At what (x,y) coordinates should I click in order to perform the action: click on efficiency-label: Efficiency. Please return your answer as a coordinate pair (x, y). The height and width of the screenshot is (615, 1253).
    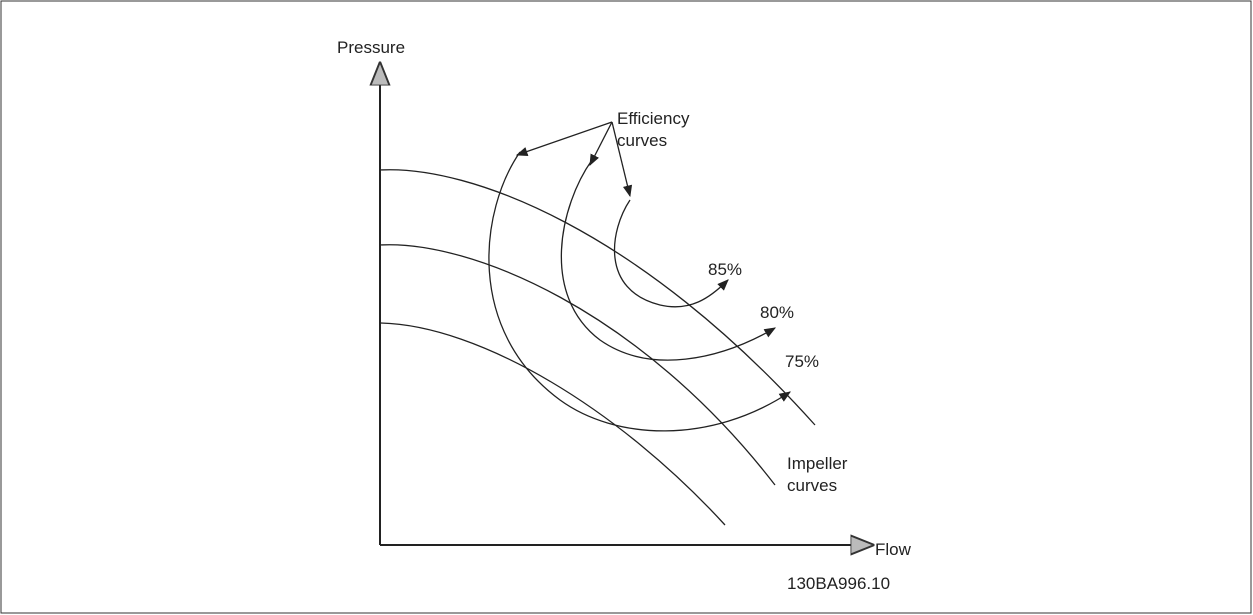
    Looking at the image, I should click on (653, 118).